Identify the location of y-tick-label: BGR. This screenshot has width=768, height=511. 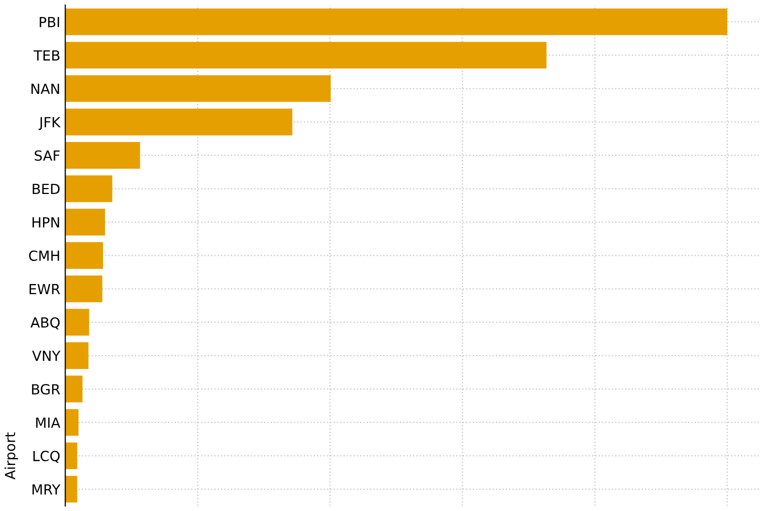
(46, 389).